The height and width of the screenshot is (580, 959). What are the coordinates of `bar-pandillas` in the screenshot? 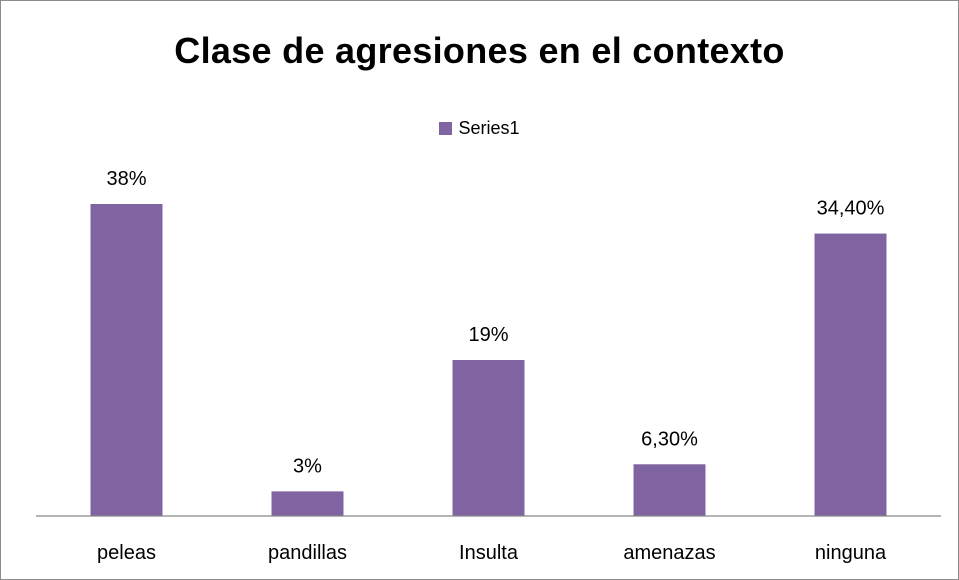 It's located at (307, 503).